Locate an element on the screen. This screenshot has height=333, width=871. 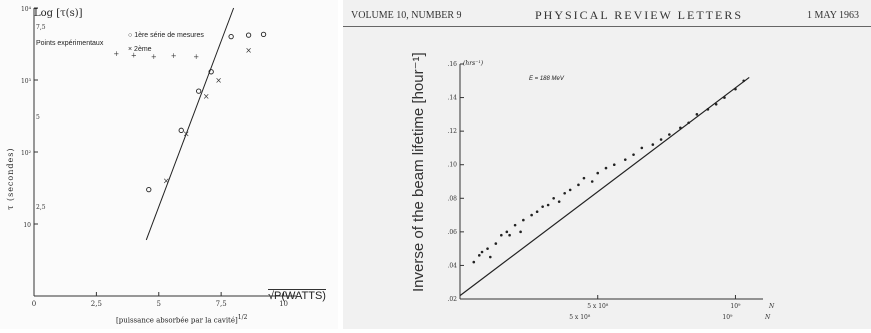
right-y-tick-label: .16 is located at coordinates (452, 64).